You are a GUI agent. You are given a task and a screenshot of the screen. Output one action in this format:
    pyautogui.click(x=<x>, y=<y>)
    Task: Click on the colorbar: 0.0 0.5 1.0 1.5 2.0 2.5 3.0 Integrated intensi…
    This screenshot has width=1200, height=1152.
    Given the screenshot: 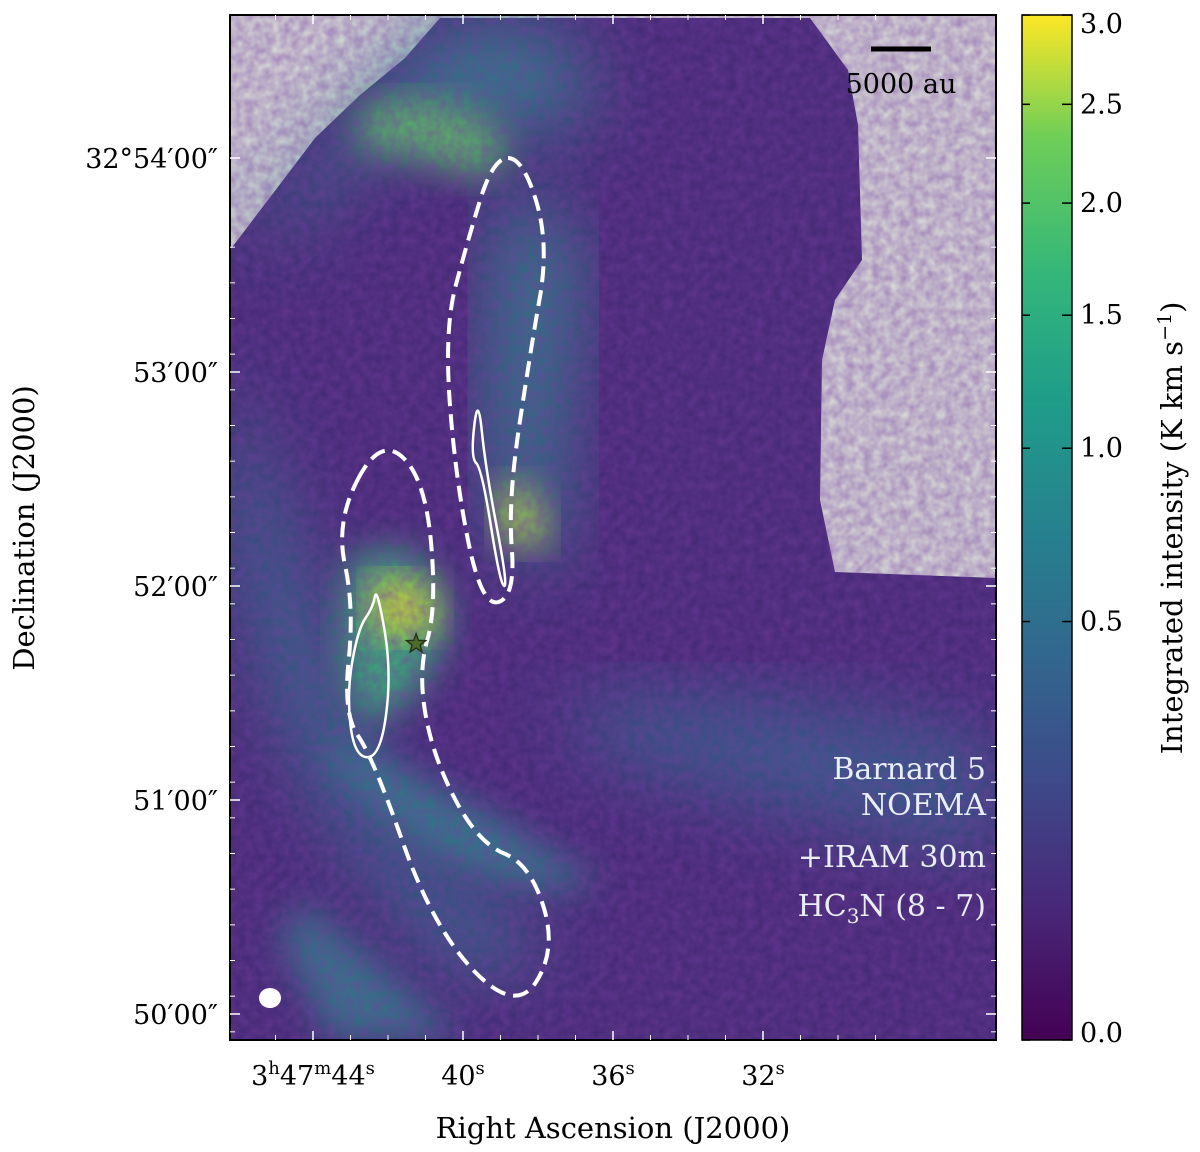 What is the action you would take?
    pyautogui.click(x=1105, y=529)
    